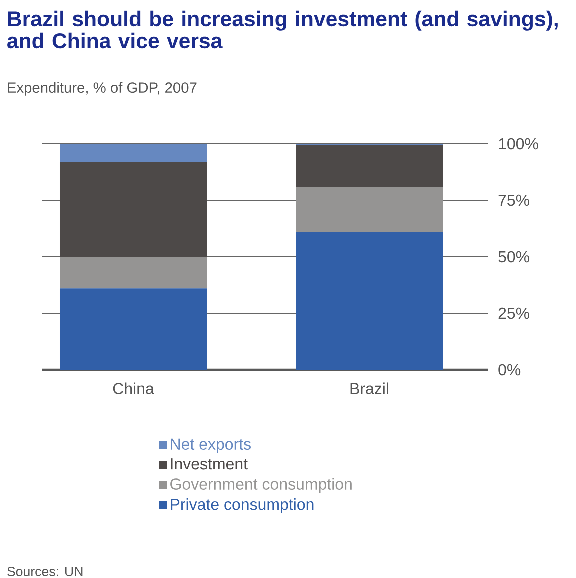  What do you see at coordinates (369, 388) in the screenshot?
I see `x-tick-label: Brazil` at bounding box center [369, 388].